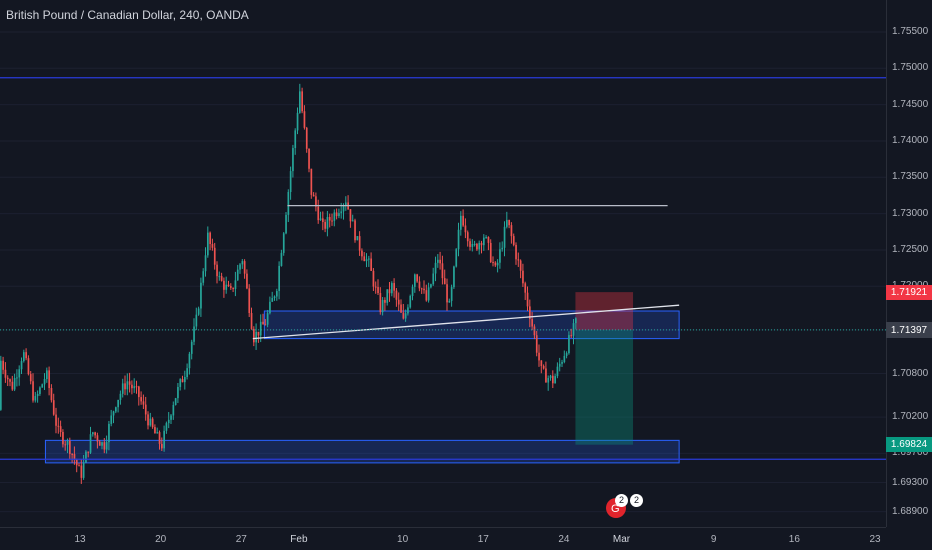 Image resolution: width=932 pixels, height=550 pixels. I want to click on y-tick-label: 1.75500, so click(910, 31).